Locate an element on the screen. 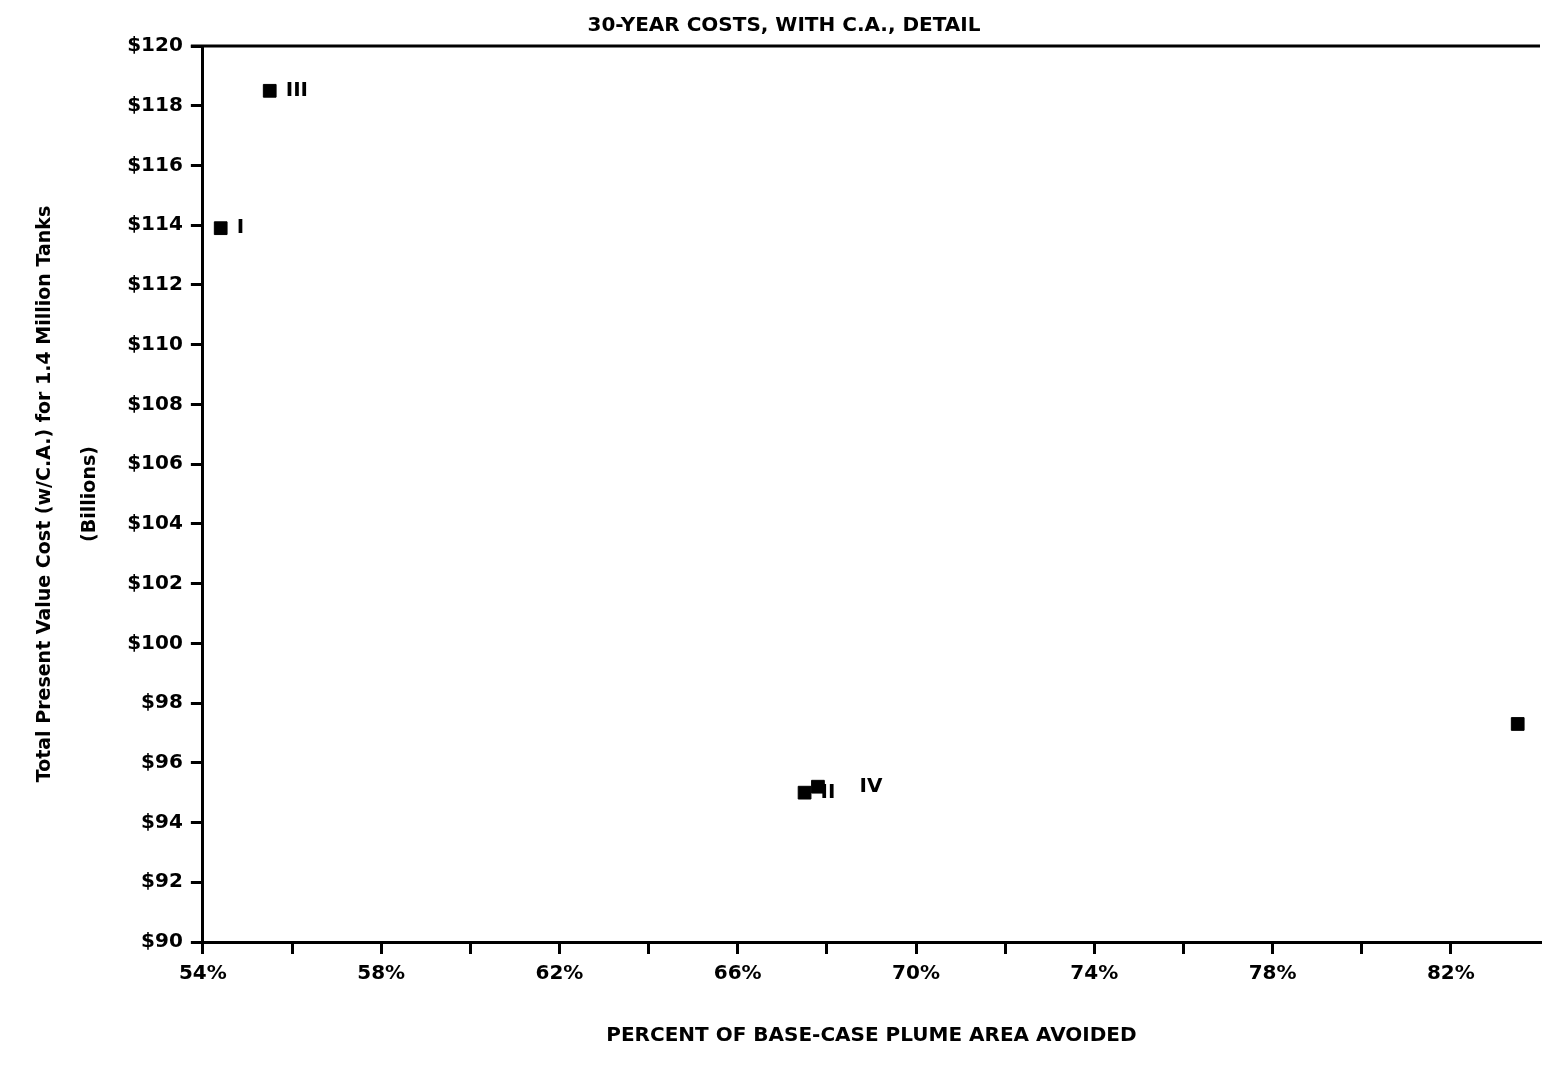  y-tick-label: $92 is located at coordinates (162, 880).